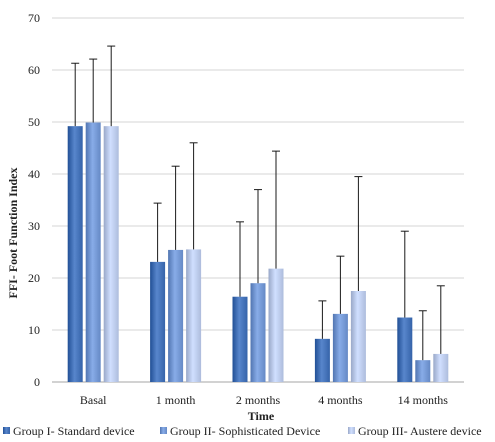 Image resolution: width=495 pixels, height=442 pixels. What do you see at coordinates (261, 416) in the screenshot?
I see `x-axis-title: Time` at bounding box center [261, 416].